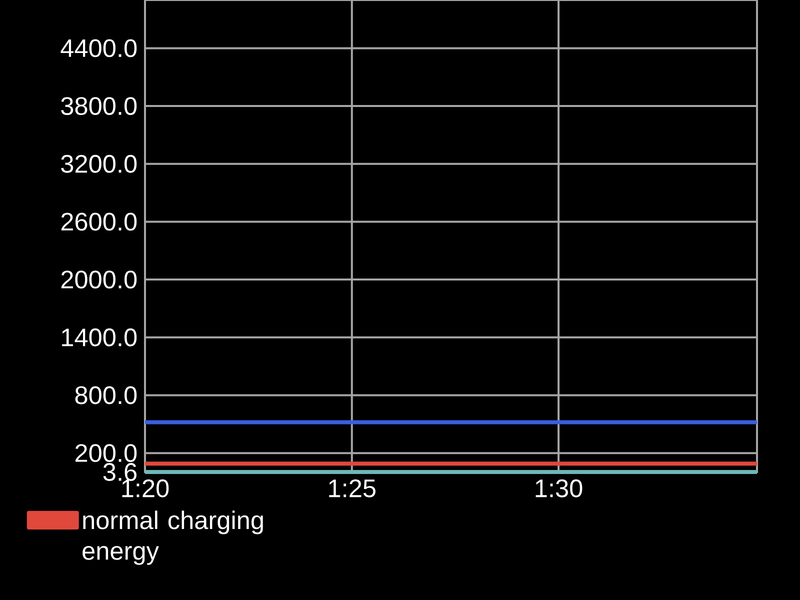 The width and height of the screenshot is (800, 600). What do you see at coordinates (106, 453) in the screenshot?
I see `y-tick-label: 200.0` at bounding box center [106, 453].